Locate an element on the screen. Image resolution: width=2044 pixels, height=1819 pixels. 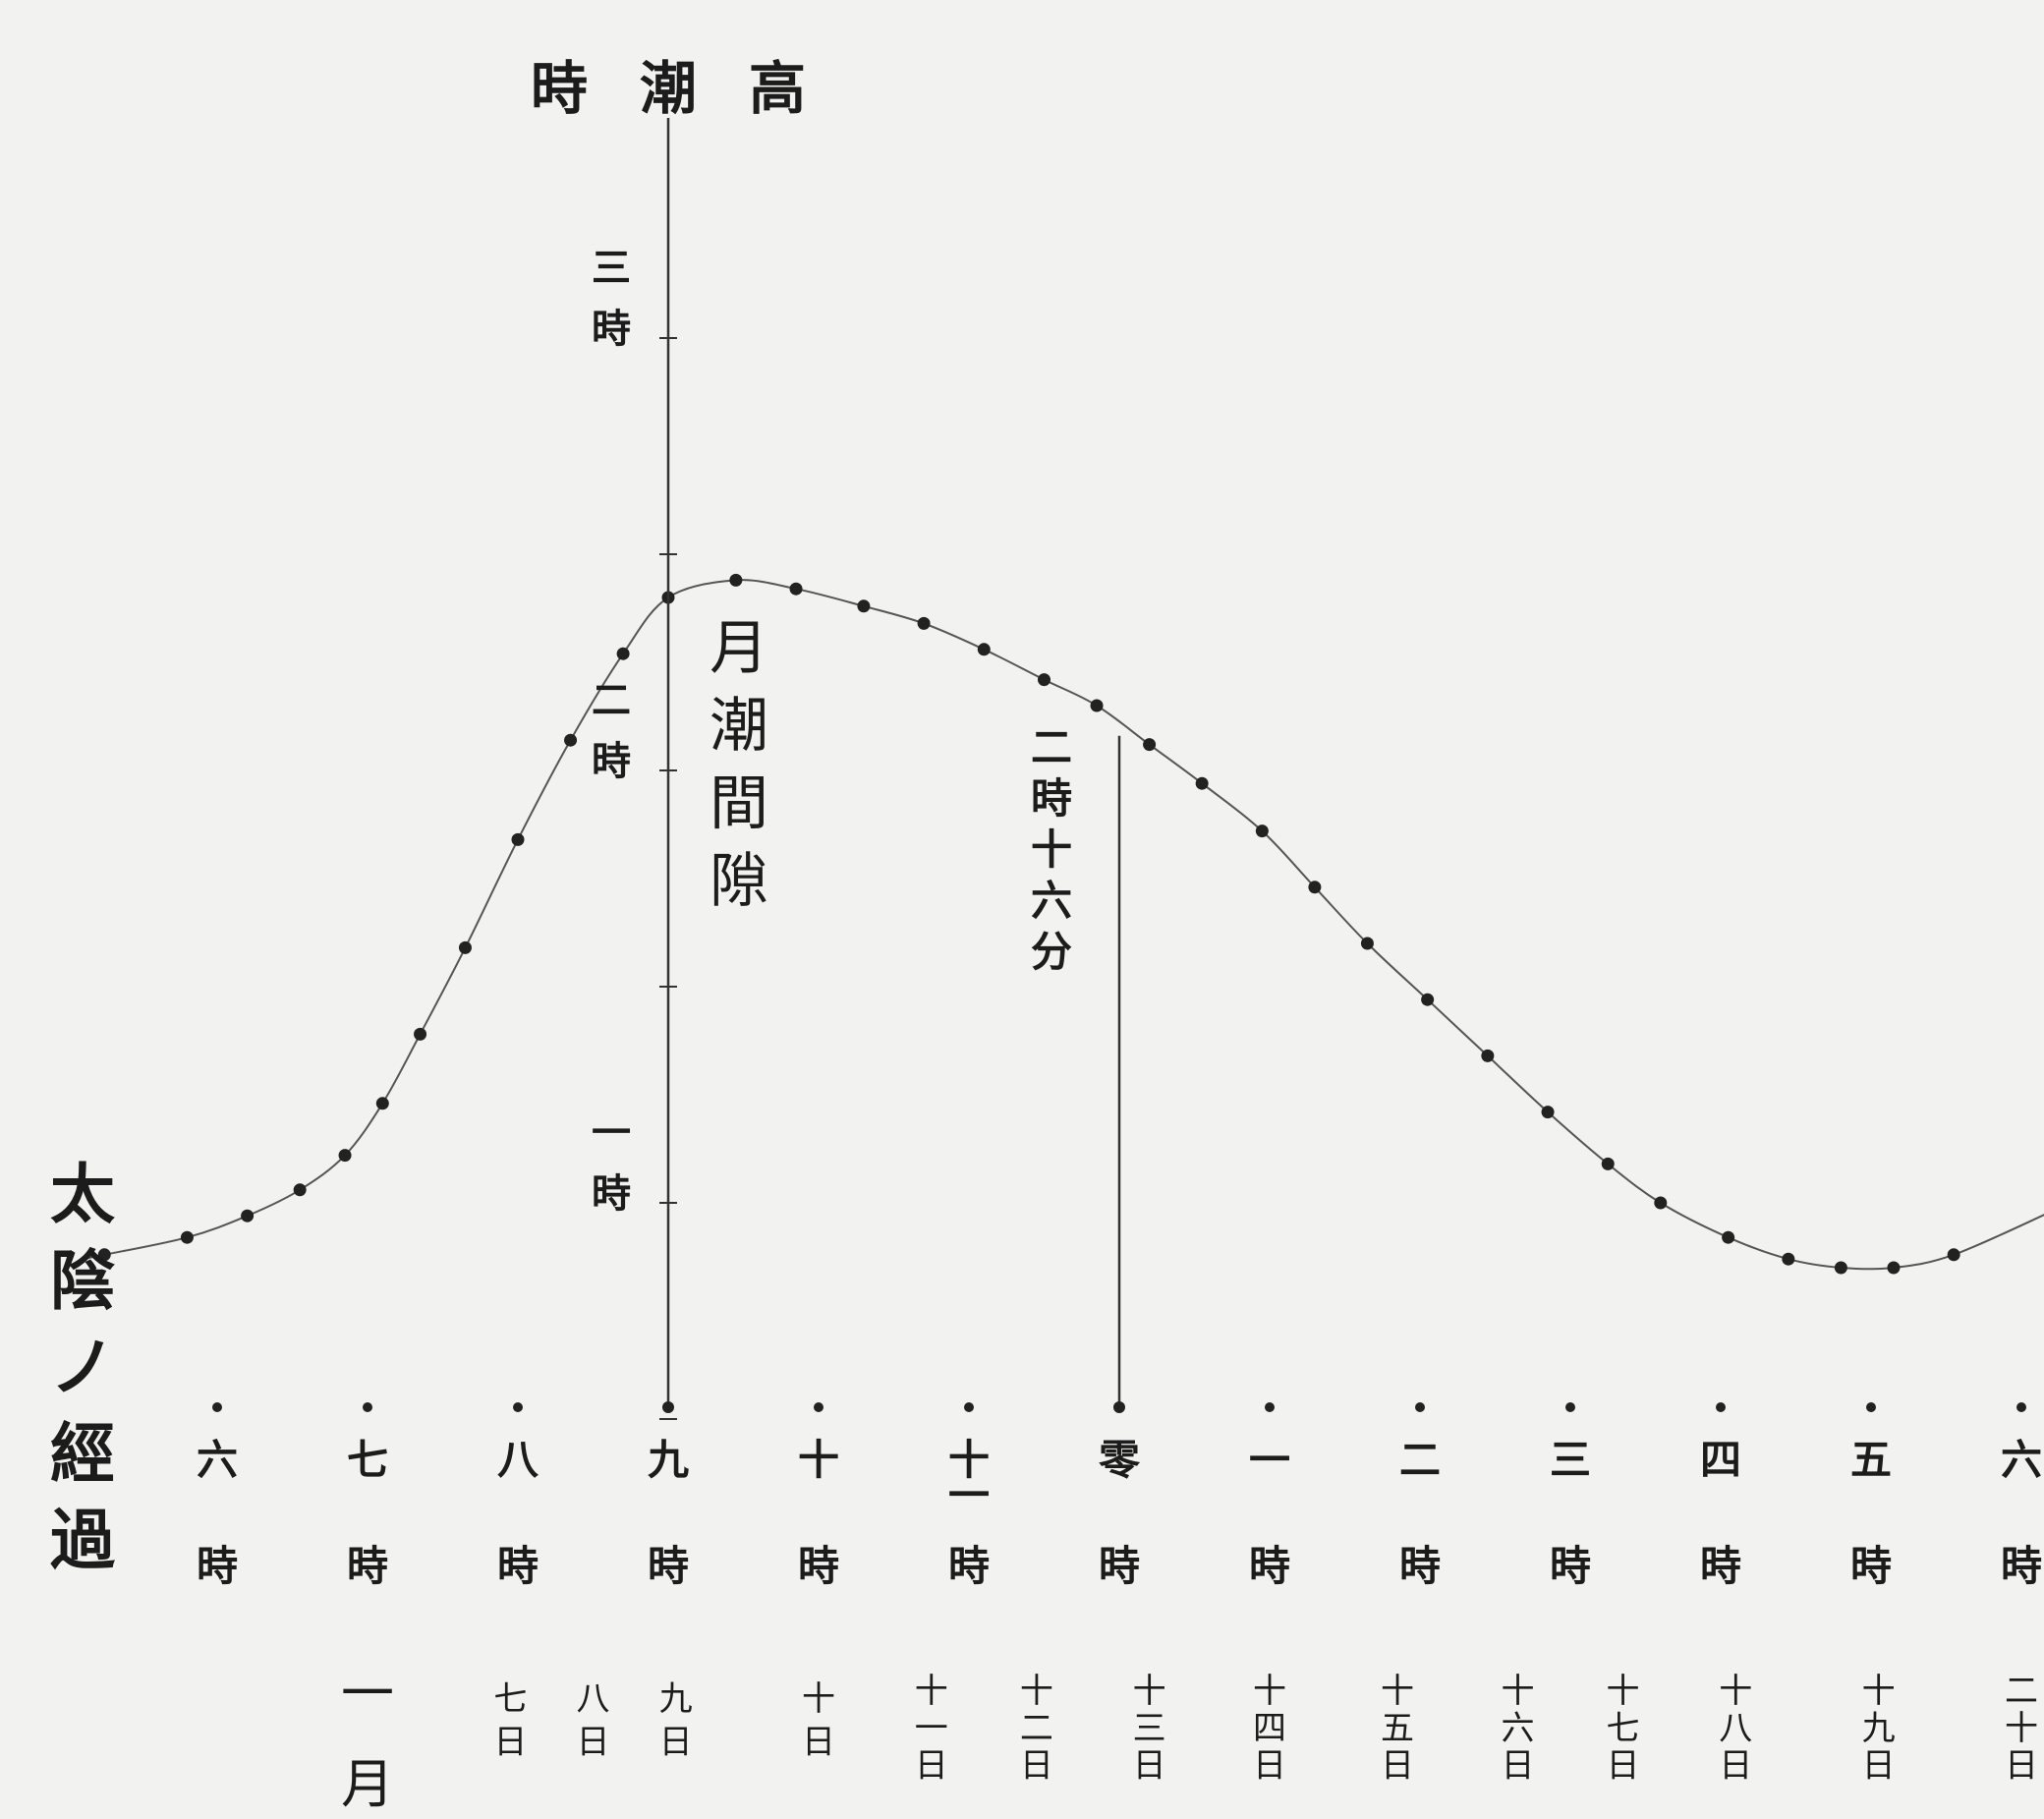
x-hour-label-8: 二 is located at coordinates (1420, 1460).